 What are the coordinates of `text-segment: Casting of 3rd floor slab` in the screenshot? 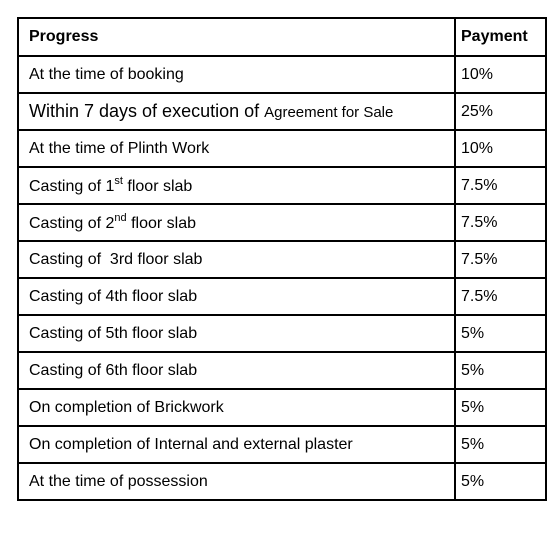 It's located at (116, 259).